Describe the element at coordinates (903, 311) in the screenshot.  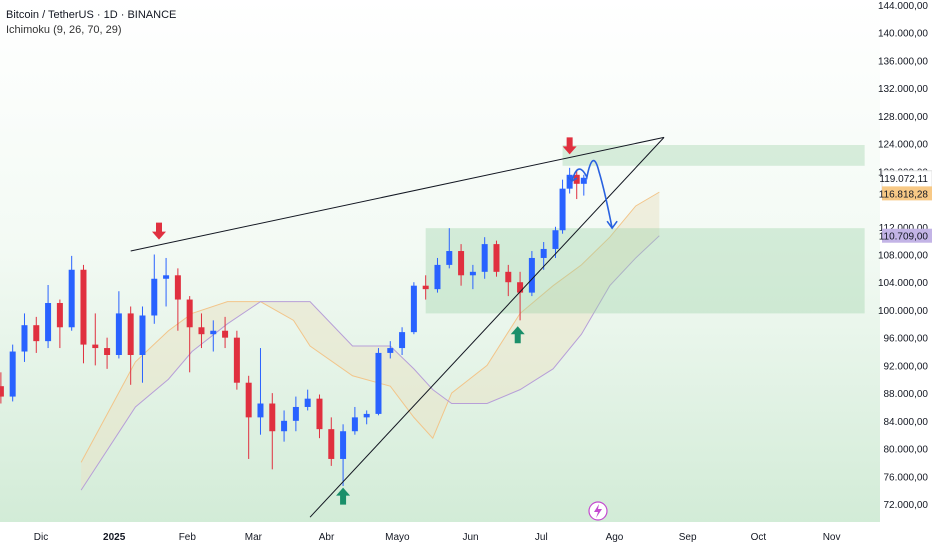
I see `y-tick-label: 100.000,00` at that location.